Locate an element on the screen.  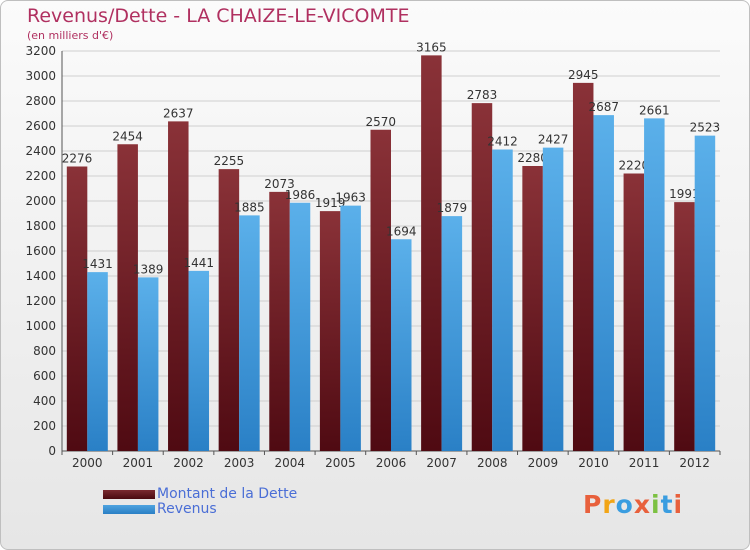
chart-title: Revenus/Dette - LA CHAIZE-LE-VICOMTE is located at coordinates (218, 16).